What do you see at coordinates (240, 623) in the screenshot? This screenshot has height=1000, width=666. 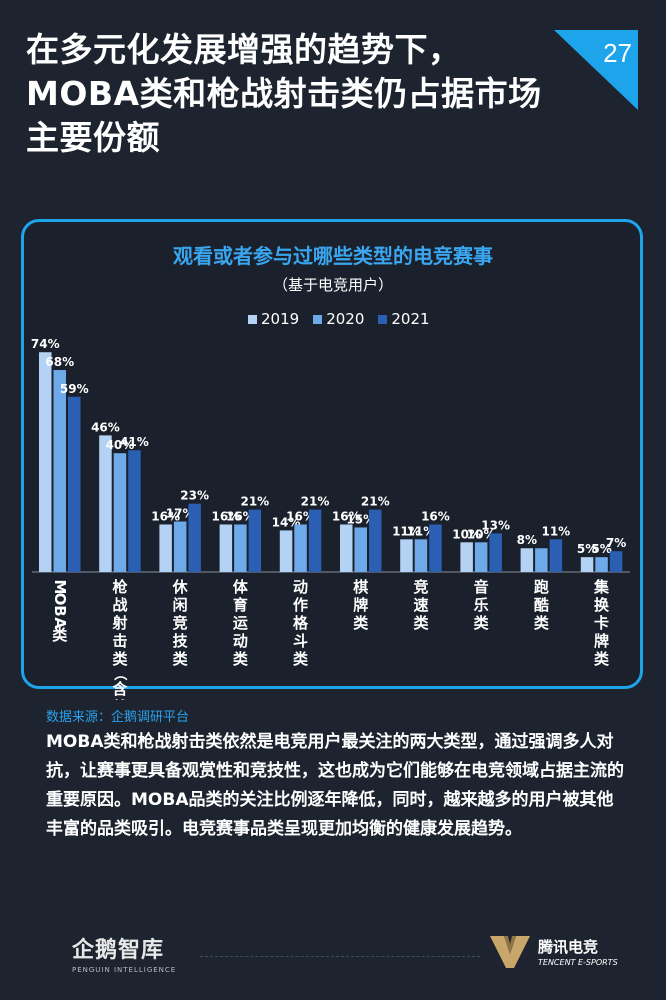 I see `category-label-char: 运` at bounding box center [240, 623].